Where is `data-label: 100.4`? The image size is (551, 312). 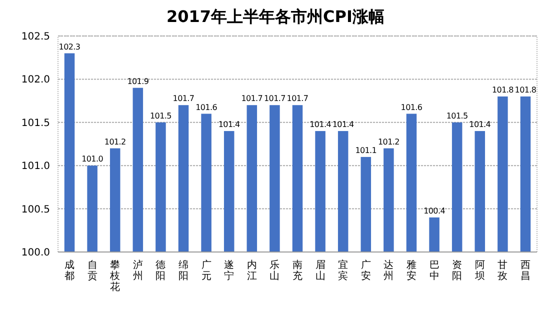 data-label: 100.4 is located at coordinates (435, 211).